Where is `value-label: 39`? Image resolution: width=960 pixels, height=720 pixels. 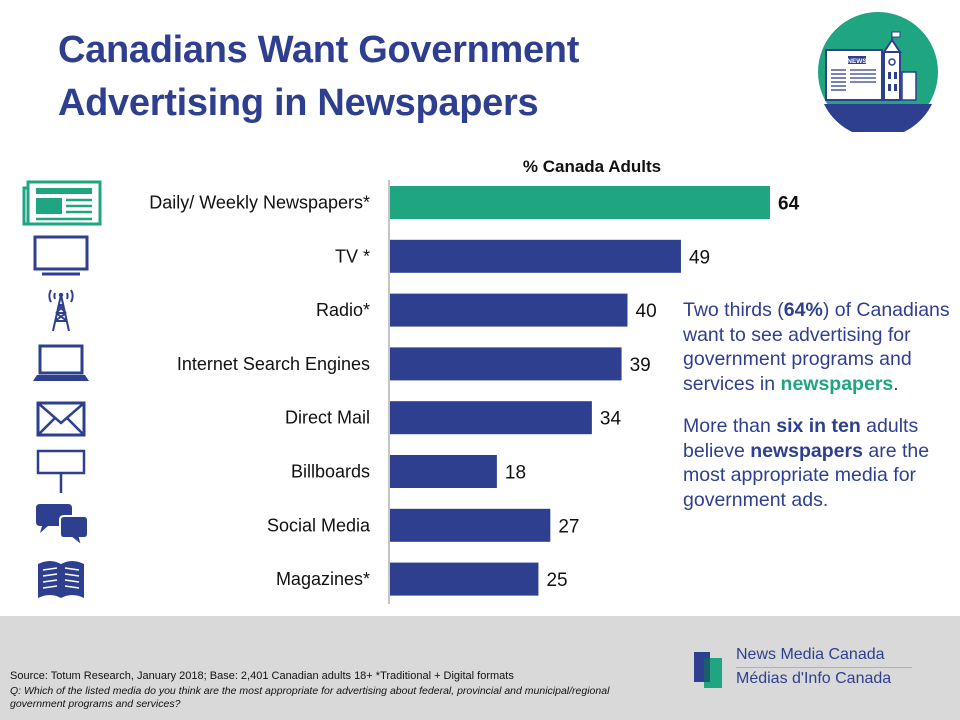
value-label: 39 is located at coordinates (640, 365).